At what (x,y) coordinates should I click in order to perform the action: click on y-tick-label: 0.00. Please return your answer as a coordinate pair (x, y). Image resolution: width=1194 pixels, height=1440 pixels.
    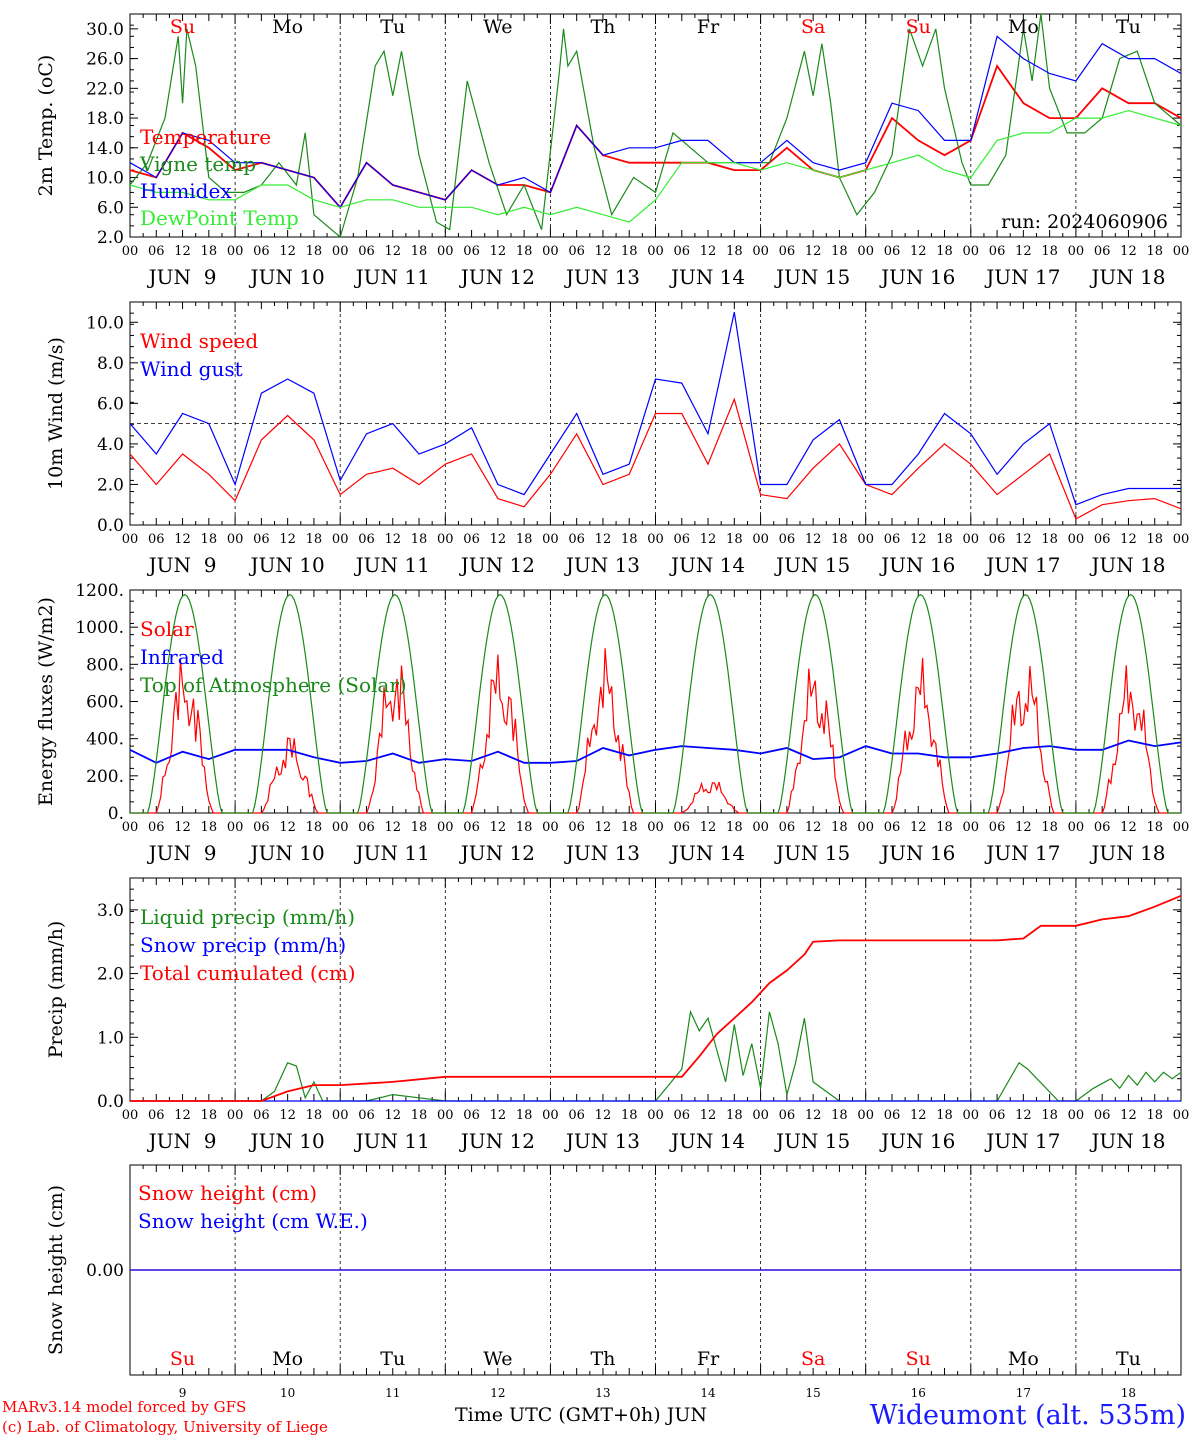
    Looking at the image, I should click on (105, 1271).